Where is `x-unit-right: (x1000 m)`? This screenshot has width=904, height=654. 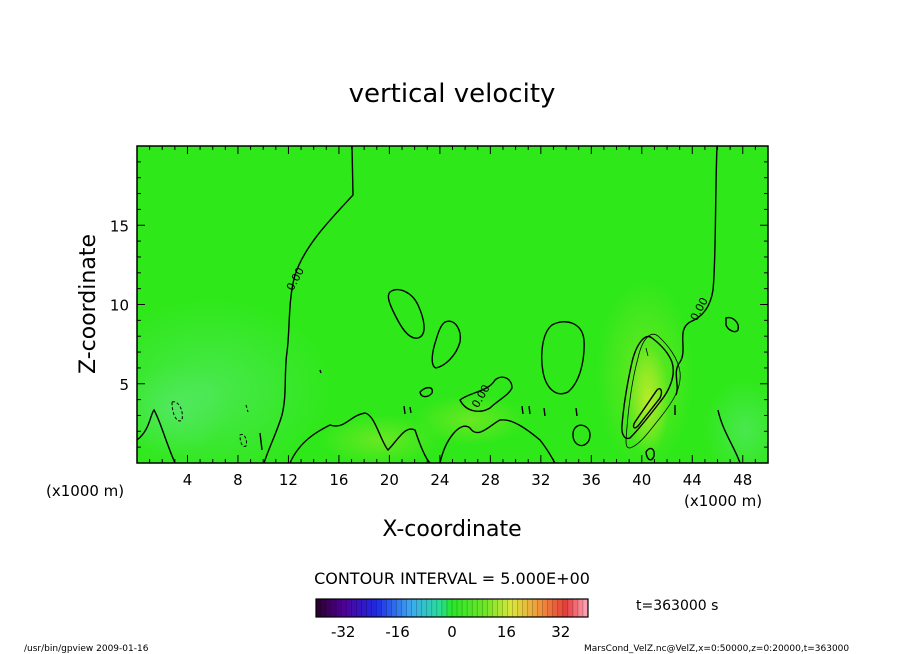 x-unit-right: (x1000 m) is located at coordinates (723, 501).